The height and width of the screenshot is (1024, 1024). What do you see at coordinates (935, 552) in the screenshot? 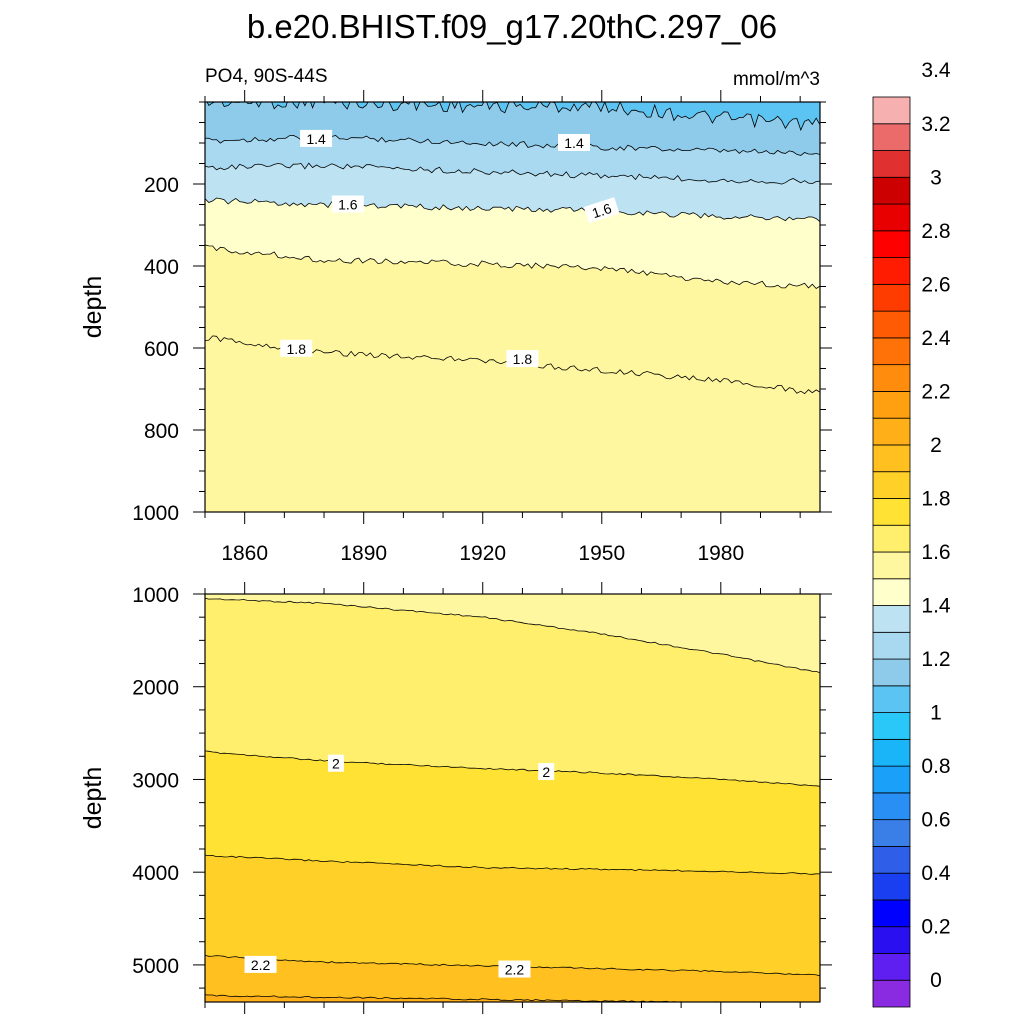
I see `colorbar-label: 1.6` at bounding box center [935, 552].